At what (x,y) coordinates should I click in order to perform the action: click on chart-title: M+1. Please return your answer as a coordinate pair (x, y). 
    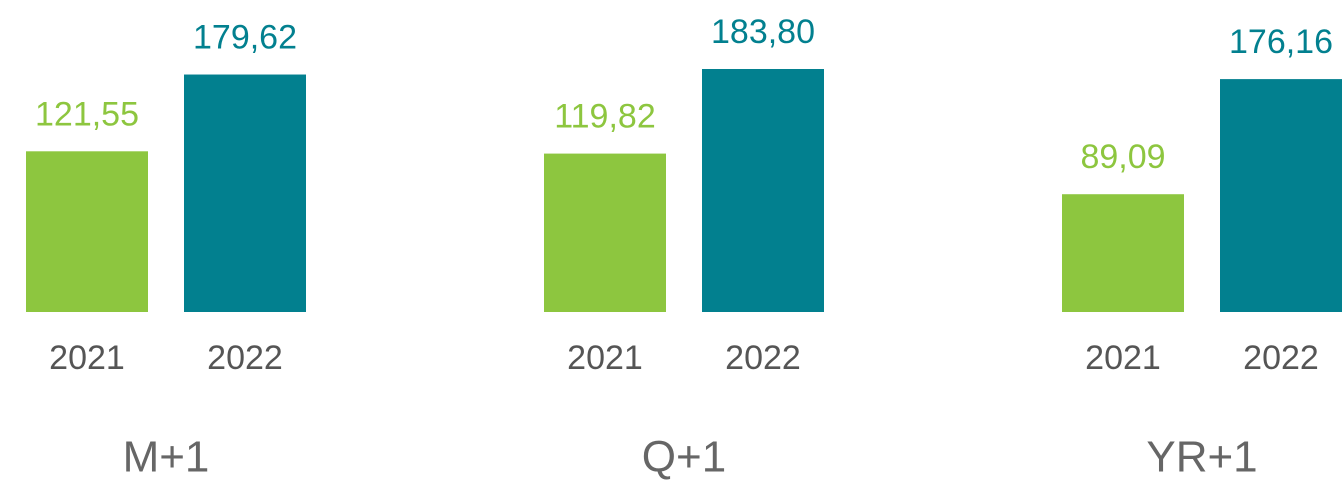
    Looking at the image, I should click on (166, 457).